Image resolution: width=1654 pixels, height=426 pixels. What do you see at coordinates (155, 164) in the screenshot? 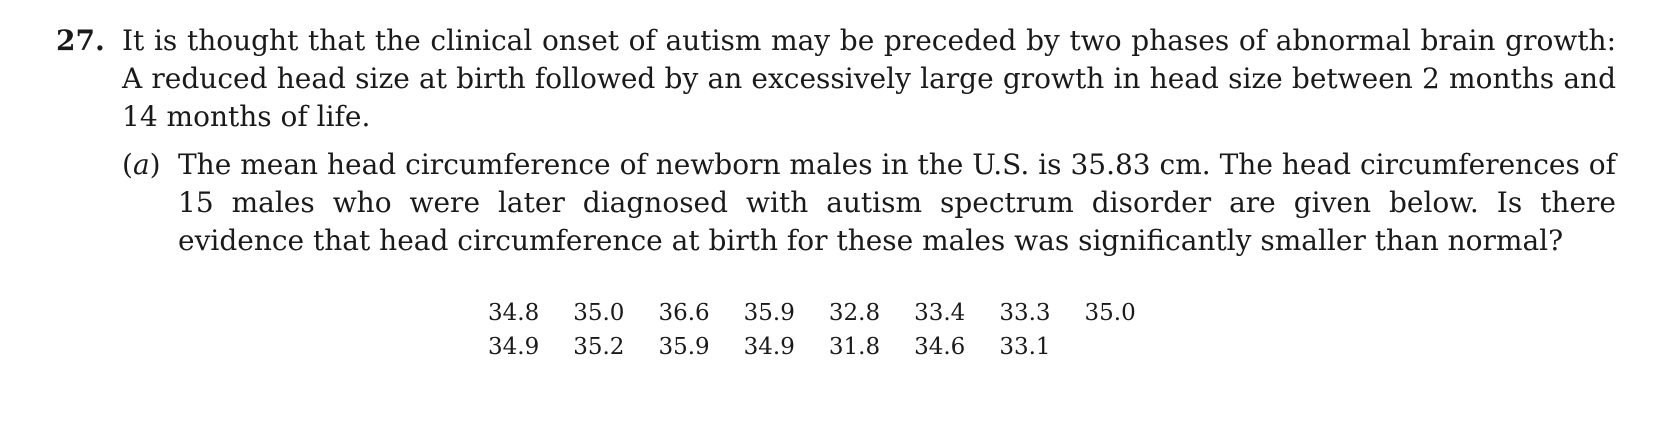
I see `part-a-label-close: )` at bounding box center [155, 164].